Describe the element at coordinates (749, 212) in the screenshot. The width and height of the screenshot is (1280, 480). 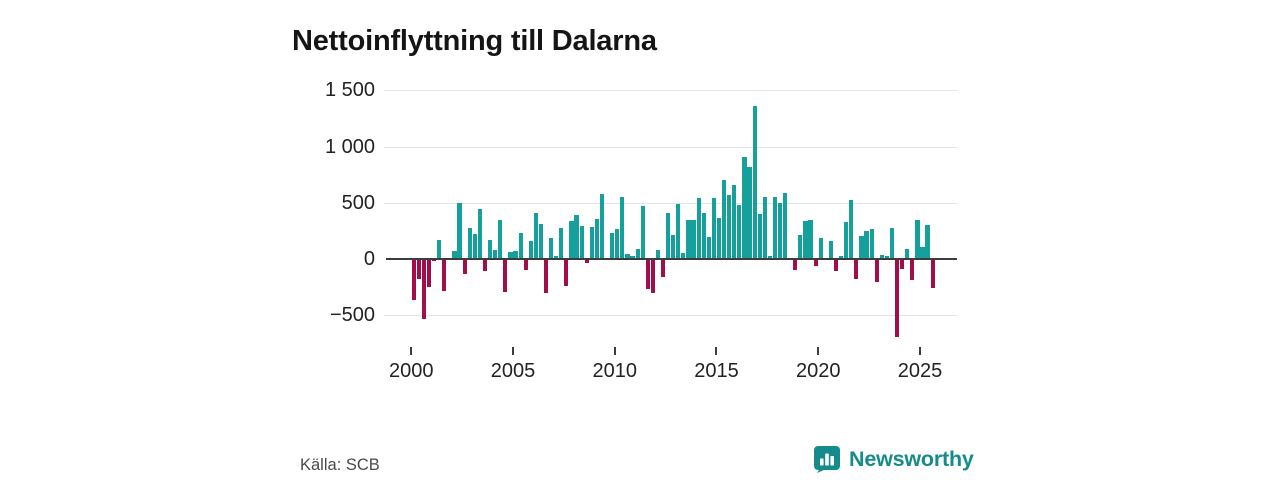
I see `bar-2016-Q3` at that location.